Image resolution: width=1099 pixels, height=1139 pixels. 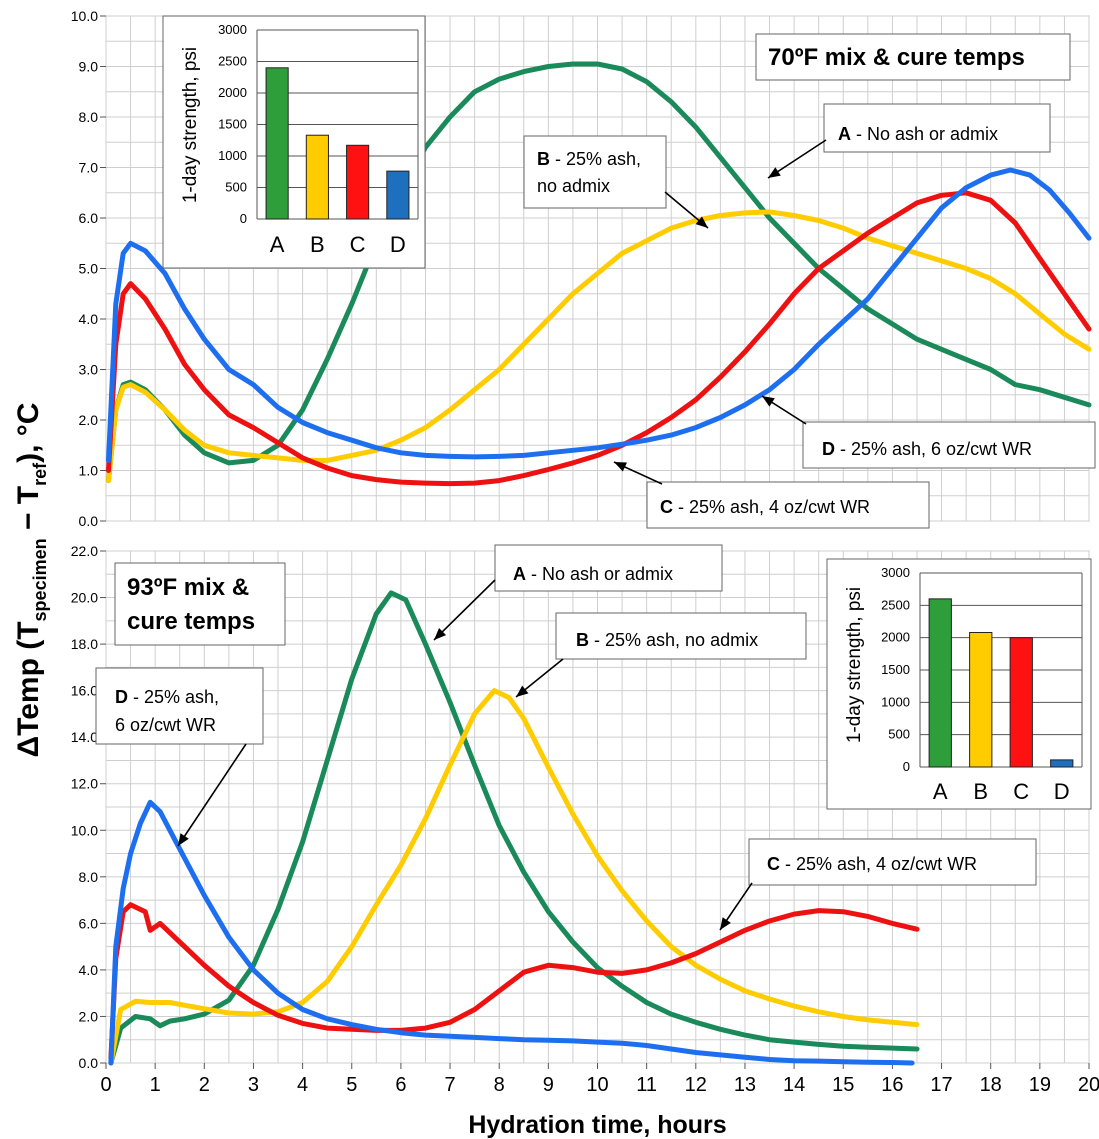 I want to click on ylabel-sub-specimen: specimen, so click(x=40, y=579).